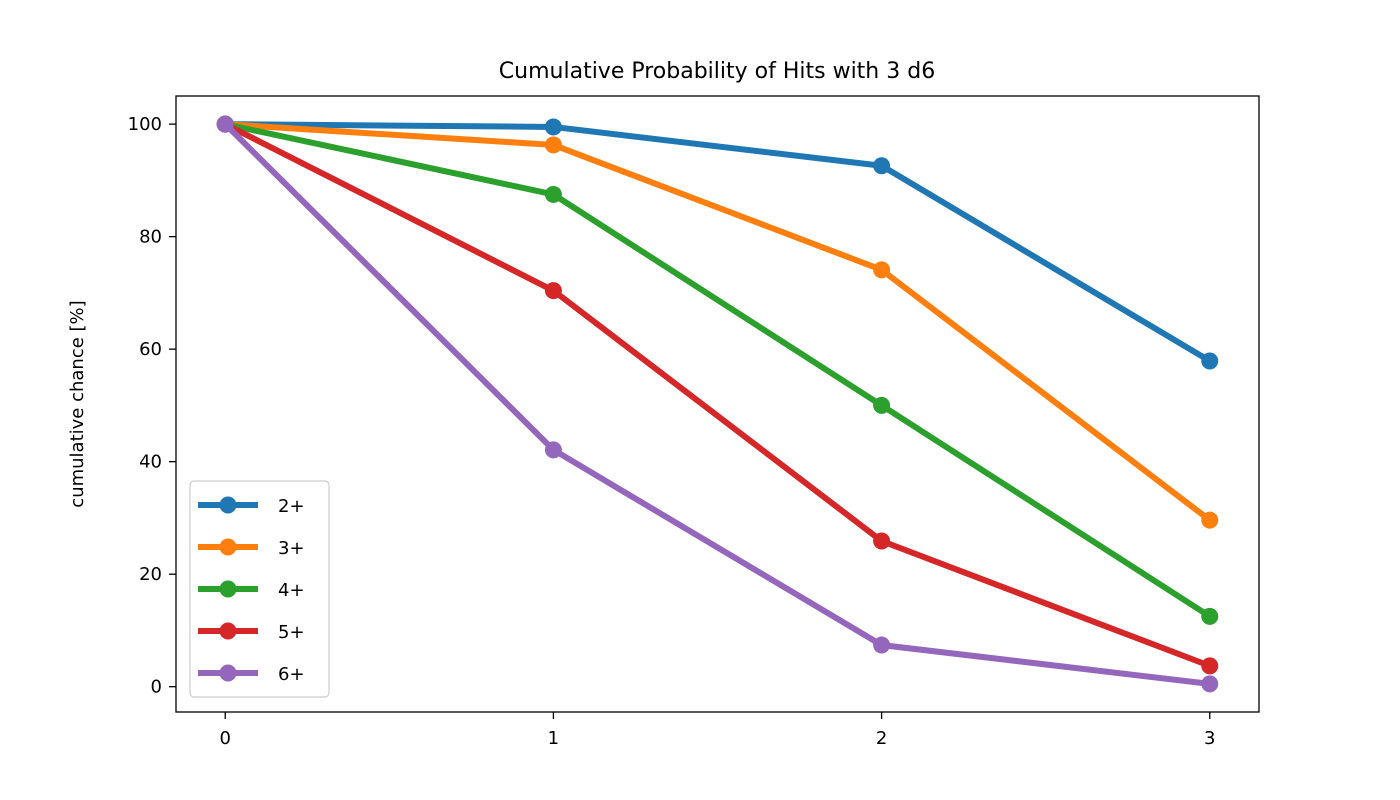  Describe the element at coordinates (717, 730) in the screenshot. I see `x-axis: 0 1 2 3` at that location.